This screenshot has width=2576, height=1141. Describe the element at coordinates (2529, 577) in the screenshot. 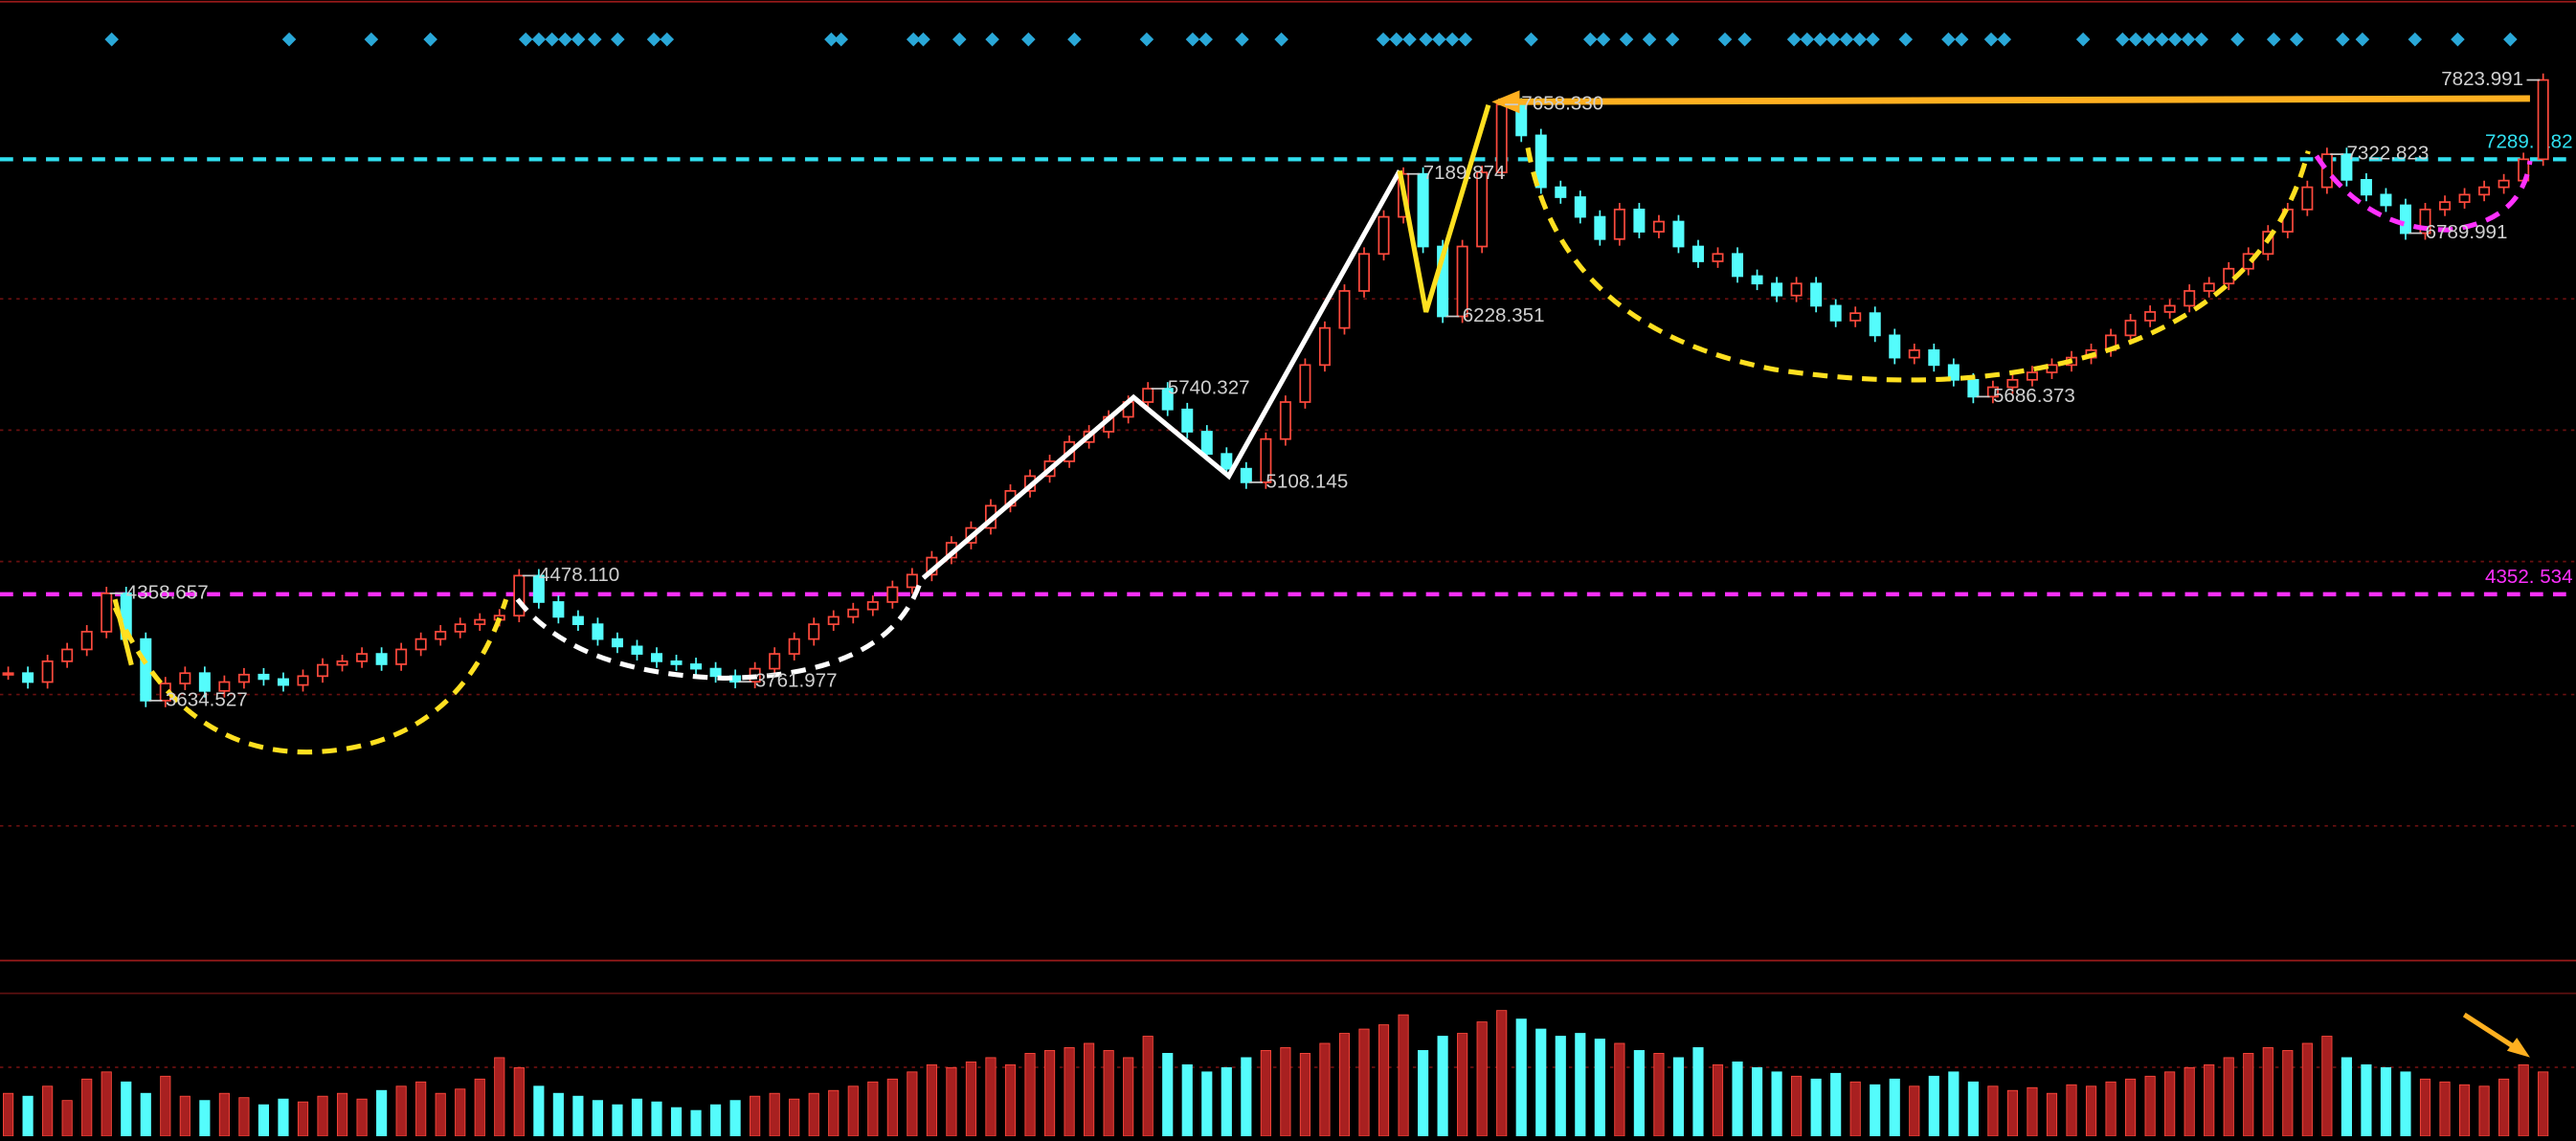

I see `level-label: 4352. 534` at that location.